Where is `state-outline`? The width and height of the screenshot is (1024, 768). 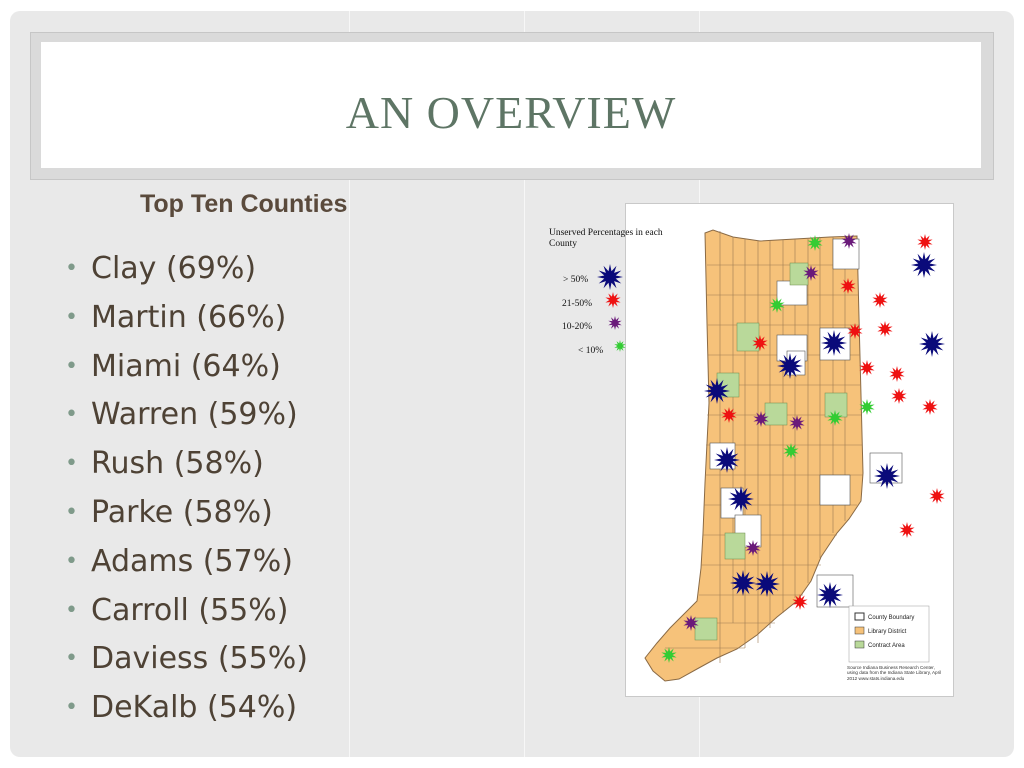 state-outline is located at coordinates (754, 455).